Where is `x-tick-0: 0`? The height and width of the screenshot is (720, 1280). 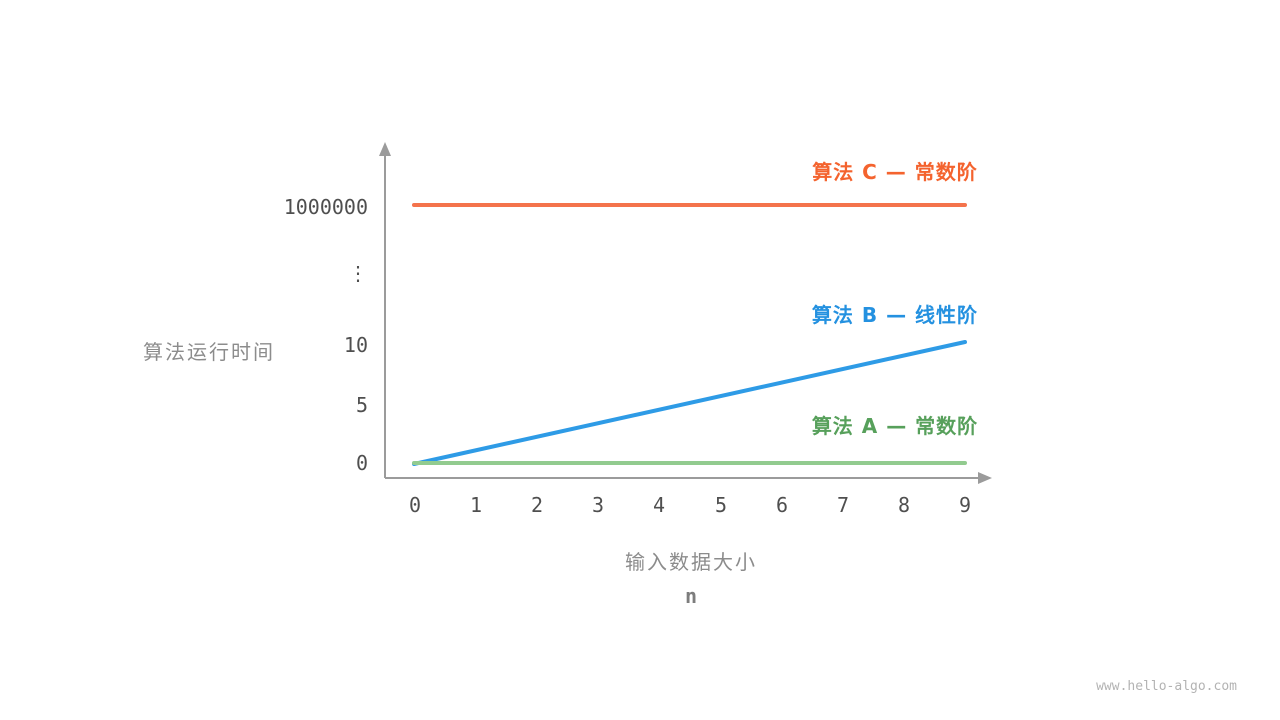
x-tick-0: 0 is located at coordinates (415, 505).